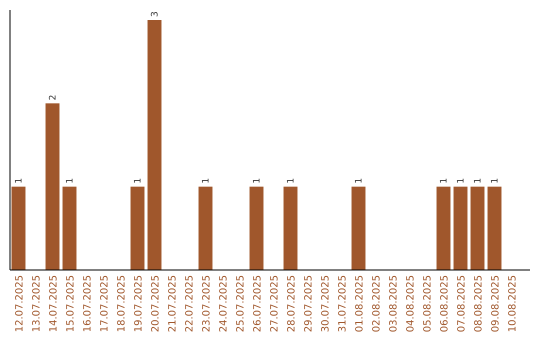 This screenshot has height=340, width=540. I want to click on x-tick-label: 17.07.2025, so click(105, 303).